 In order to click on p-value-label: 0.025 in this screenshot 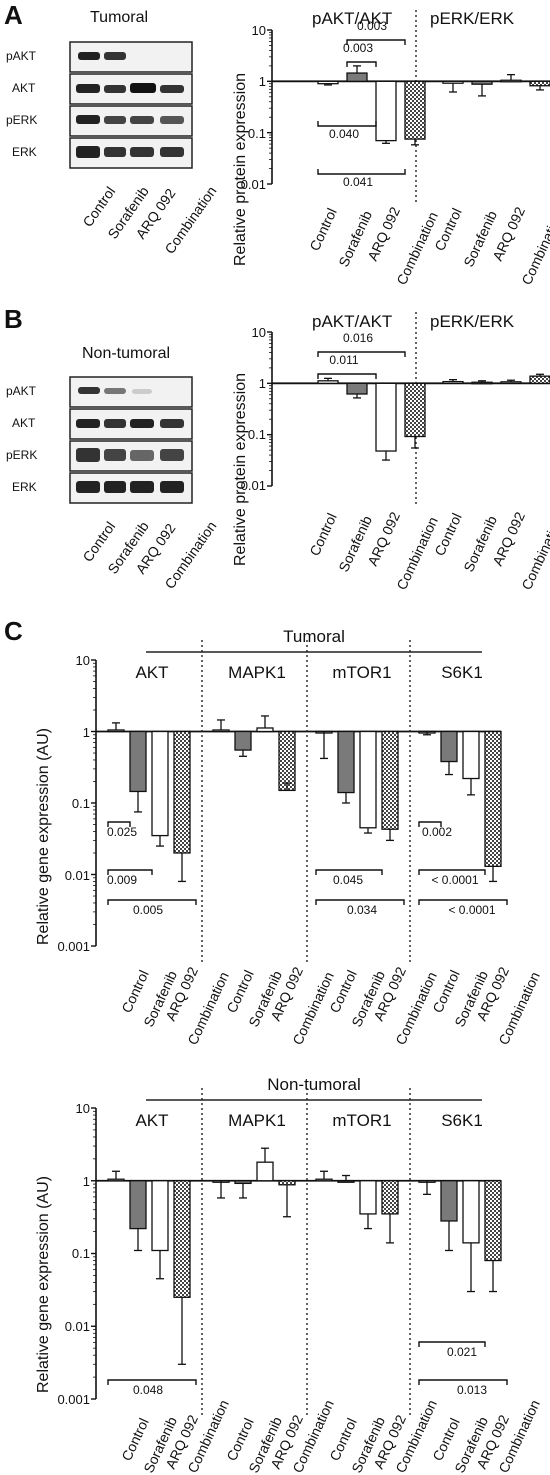, I will do `click(122, 832)`.